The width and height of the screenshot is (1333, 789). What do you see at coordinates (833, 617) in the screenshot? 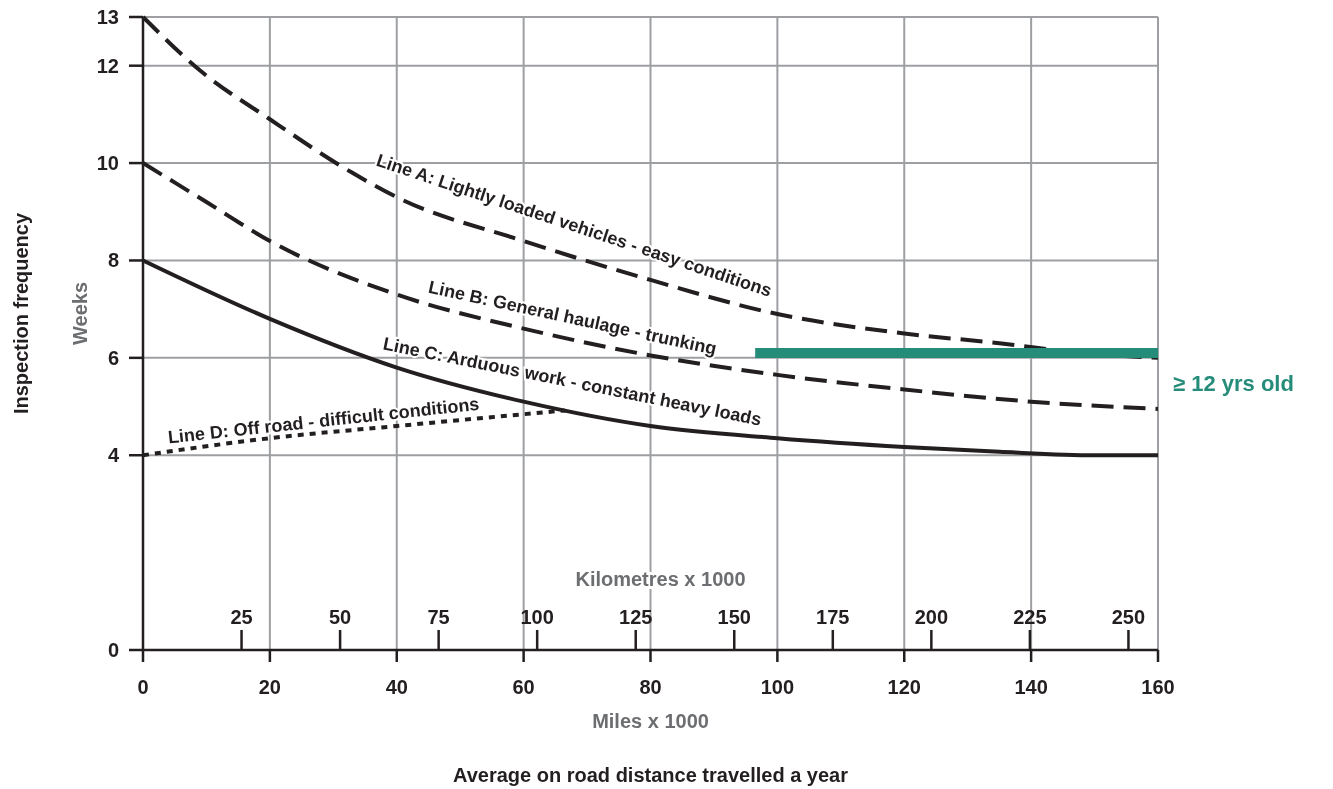
I see `x2-tick-label: 175` at bounding box center [833, 617].